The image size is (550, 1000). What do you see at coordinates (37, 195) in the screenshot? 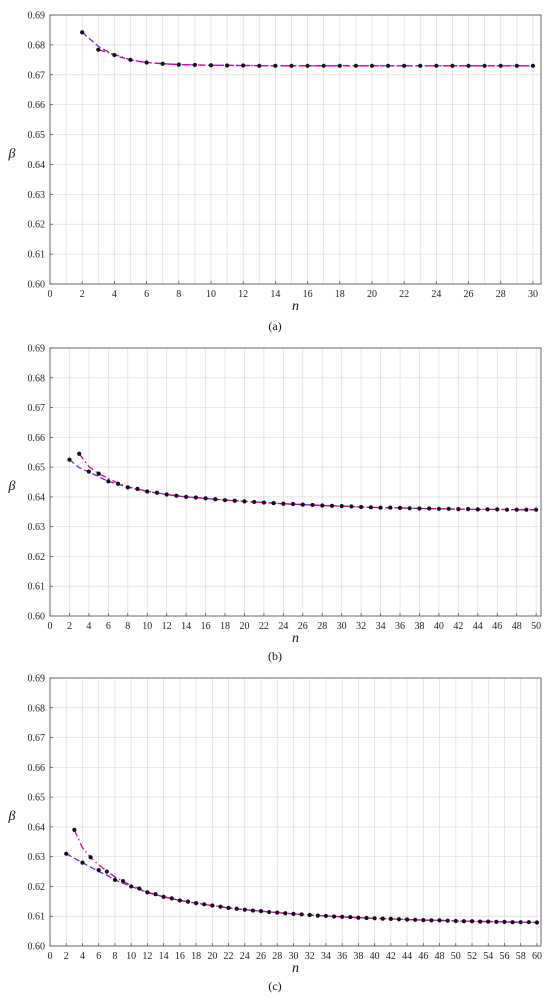
I see `y-tick-label: 0.63` at bounding box center [37, 195].